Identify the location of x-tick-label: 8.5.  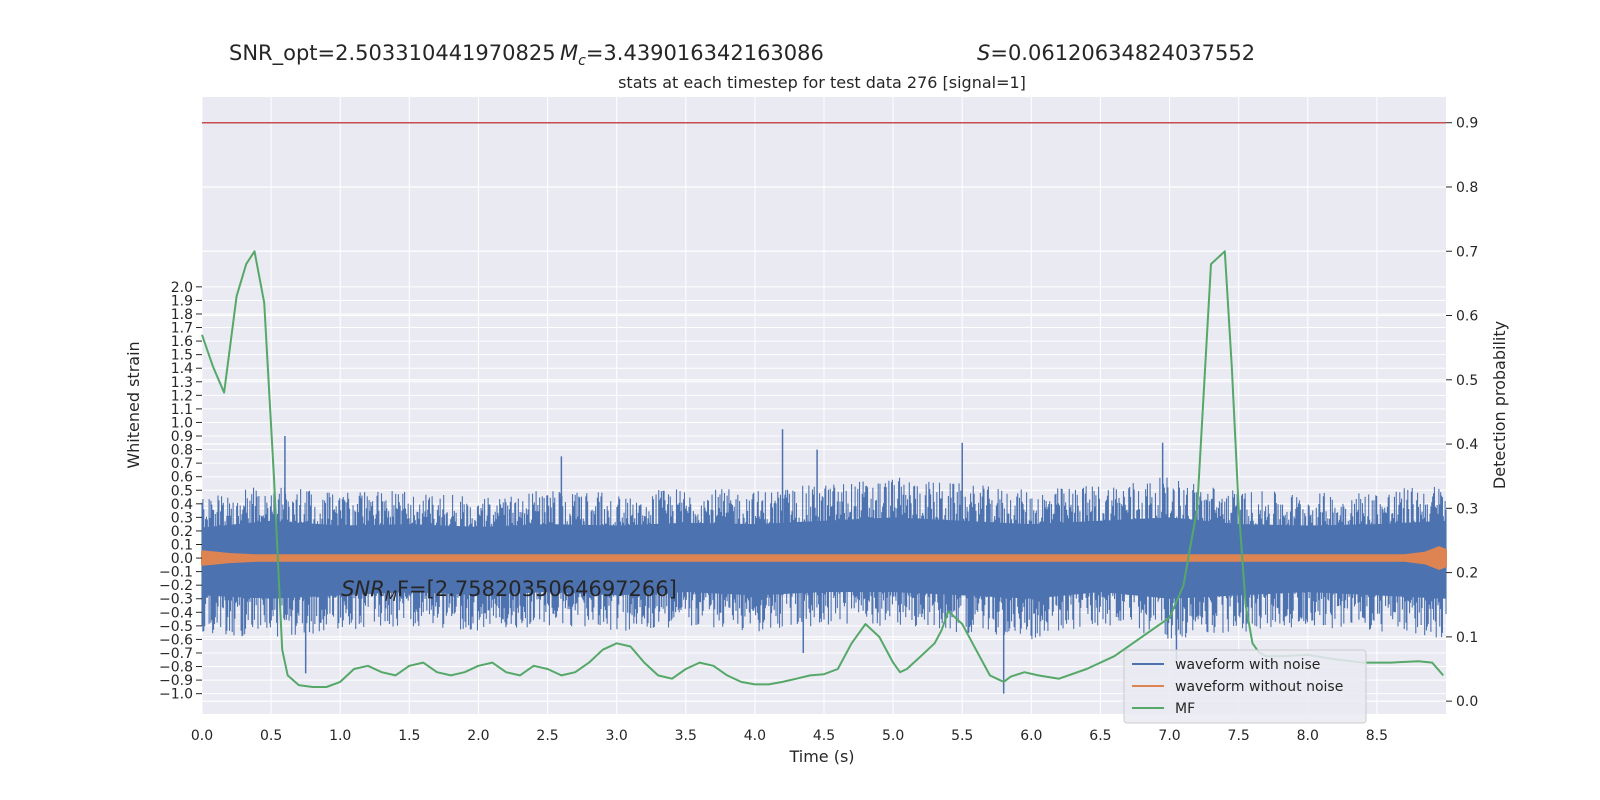
(1377, 736).